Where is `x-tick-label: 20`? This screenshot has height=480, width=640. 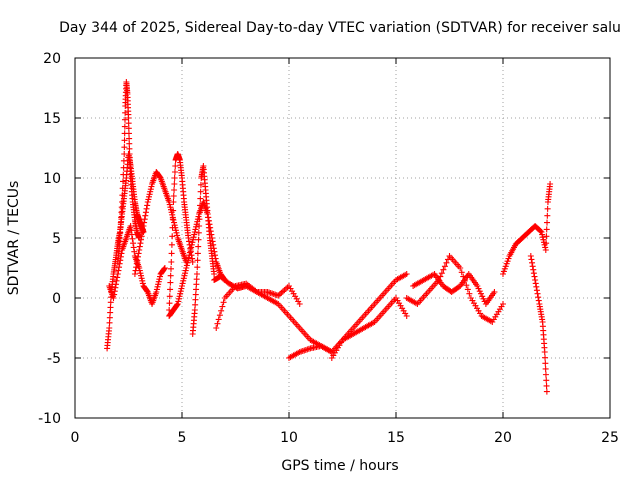
x-tick-label: 20 is located at coordinates (503, 438).